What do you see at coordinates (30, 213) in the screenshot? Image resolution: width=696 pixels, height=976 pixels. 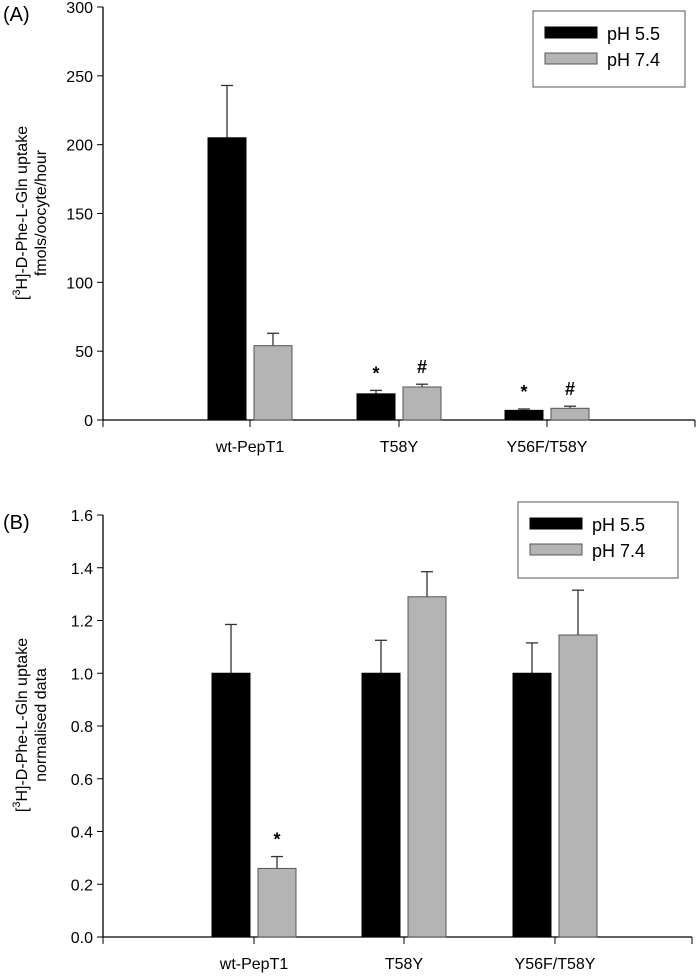 I see `y-axis-label: [3H]-D-Phe-L-Gln uptake fmols/oocyte/hour` at bounding box center [30, 213].